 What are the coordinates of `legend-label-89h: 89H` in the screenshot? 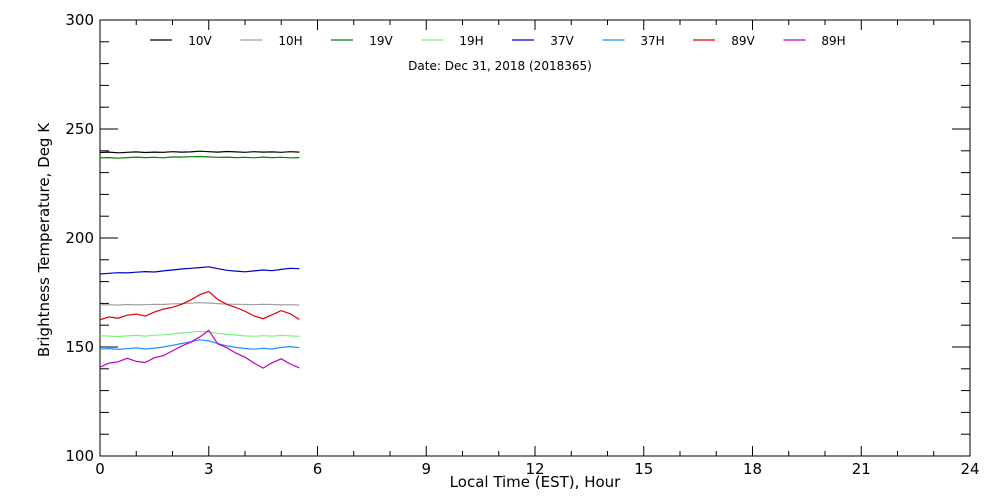 It's located at (833, 41).